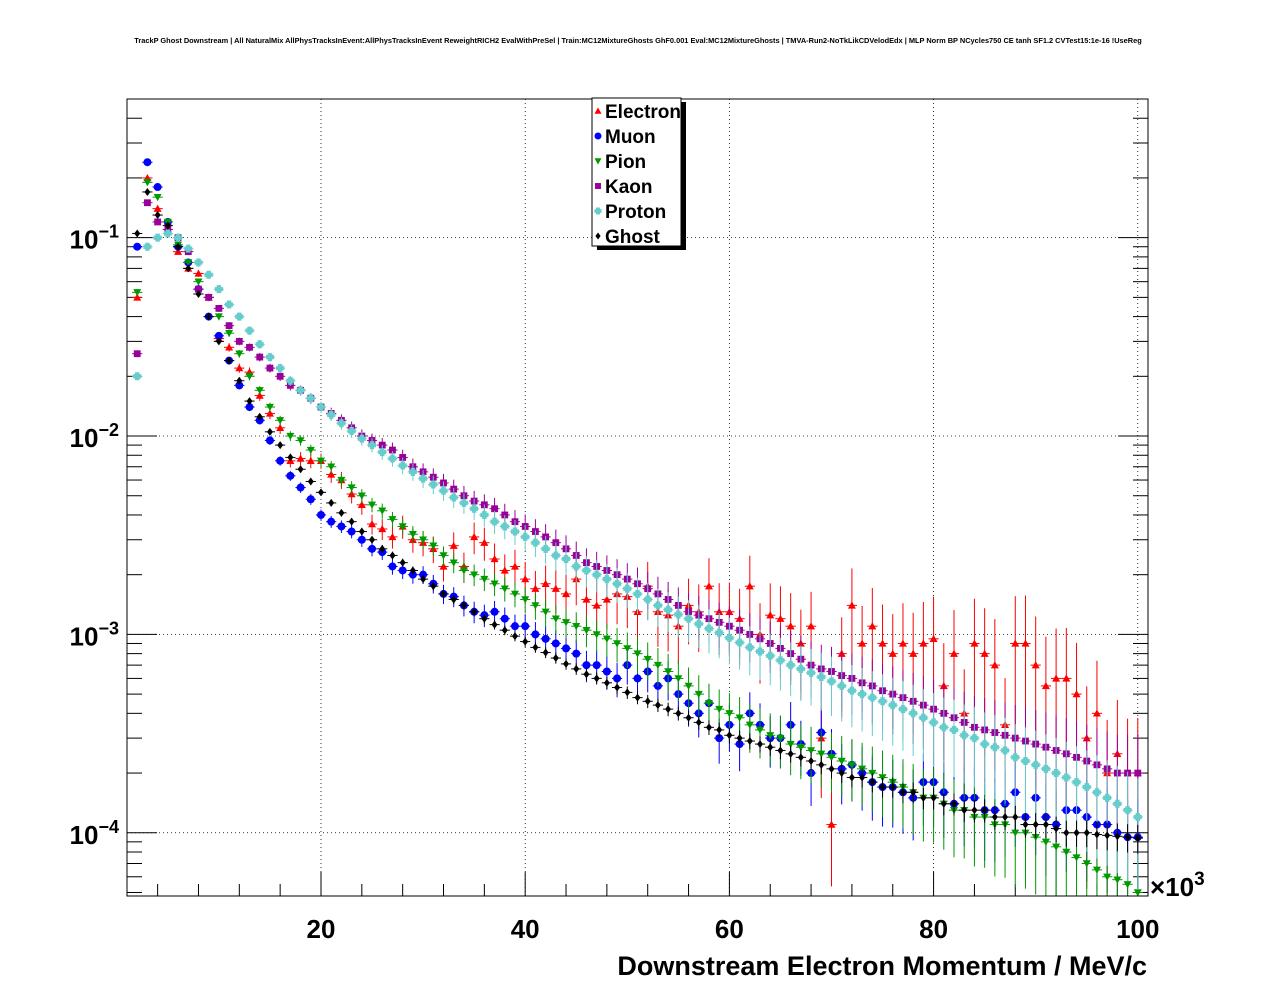 The image size is (1276, 996). I want to click on legend-label: Kaon, so click(629, 187).